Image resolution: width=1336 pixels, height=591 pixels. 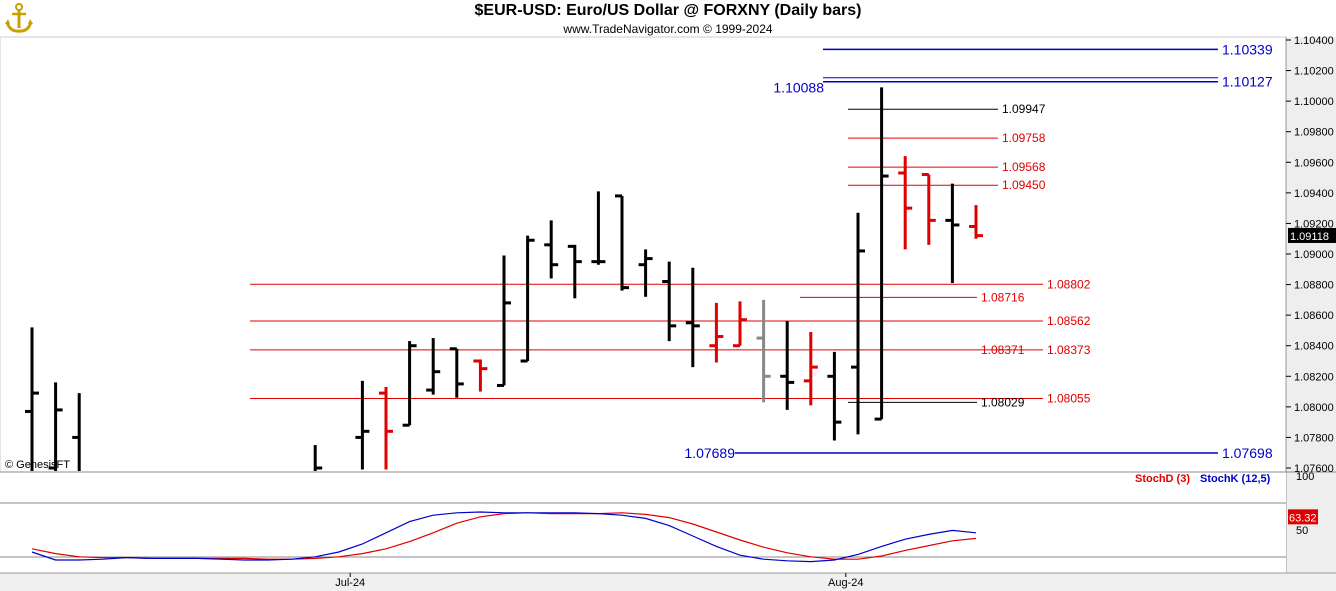 I want to click on level-label: 1.10088, so click(x=798, y=88).